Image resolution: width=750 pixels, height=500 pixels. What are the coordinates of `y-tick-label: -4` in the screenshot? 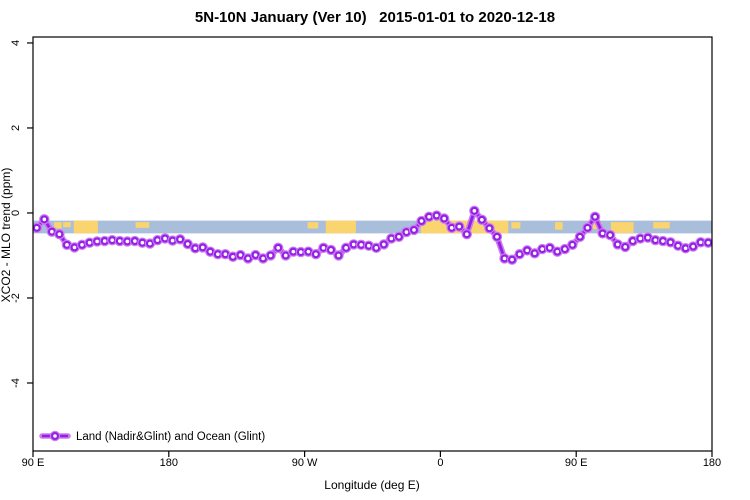 It's located at (16, 383).